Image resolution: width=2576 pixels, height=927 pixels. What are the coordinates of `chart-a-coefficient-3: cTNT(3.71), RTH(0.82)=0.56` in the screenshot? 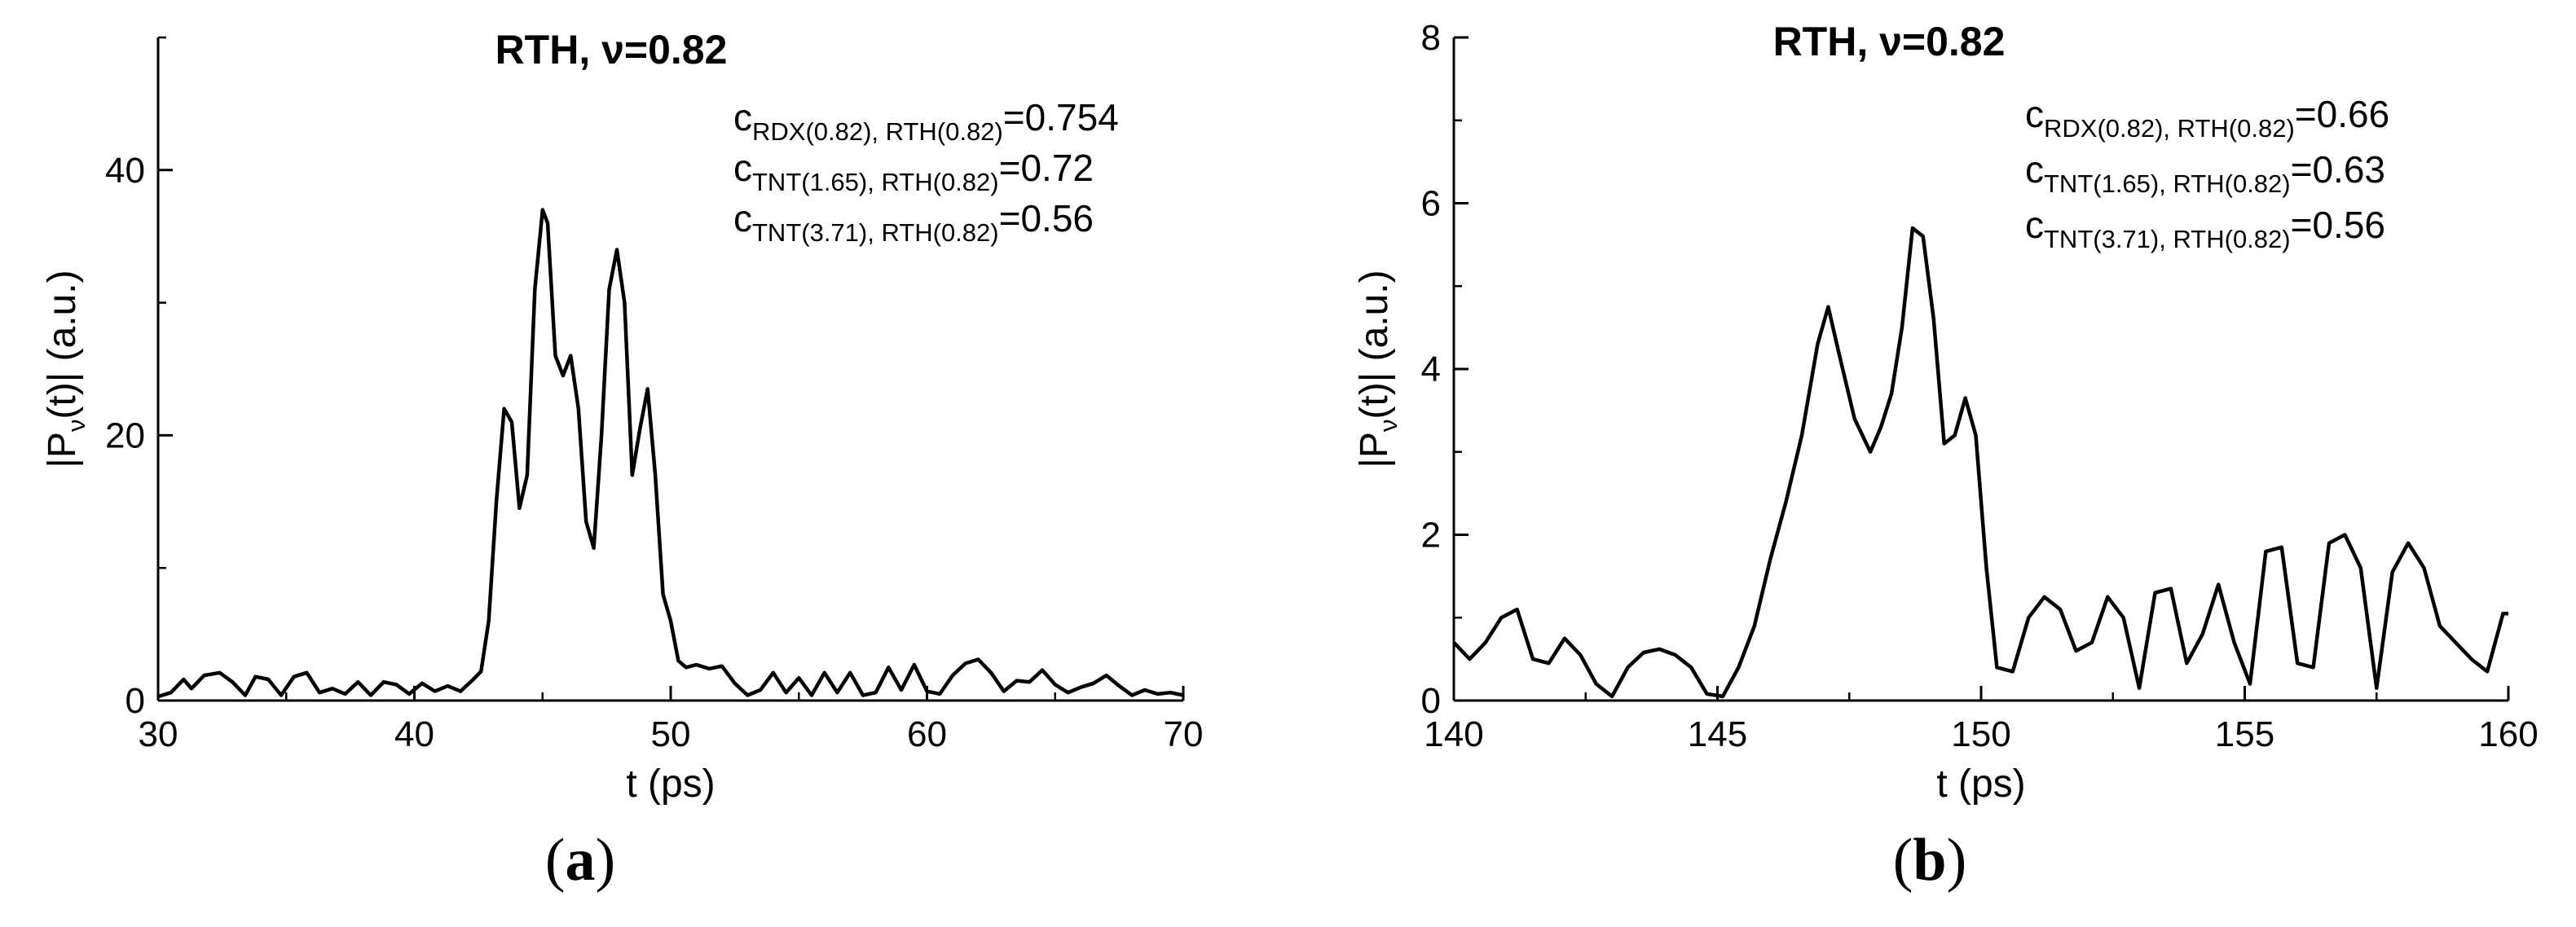 It's located at (914, 222).